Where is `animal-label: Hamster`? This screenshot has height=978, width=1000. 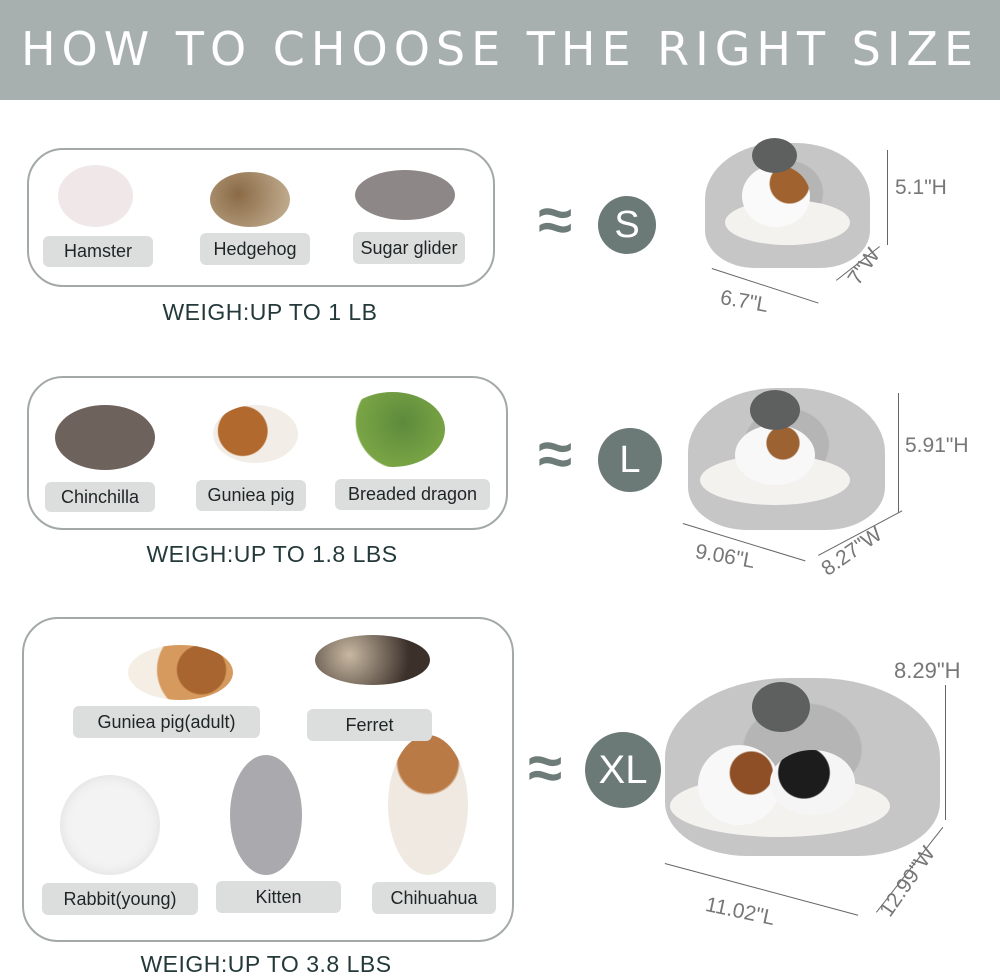
animal-label: Hamster is located at coordinates (98, 251).